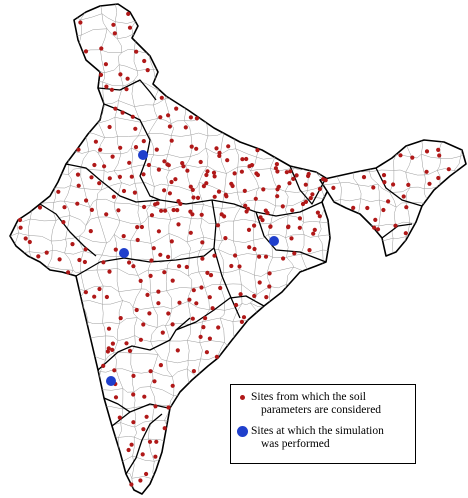 Image resolution: width=468 pixels, height=498 pixels. What do you see at coordinates (321, 410) in the screenshot?
I see `legend-soil-sites-line2: parameters are considered` at bounding box center [321, 410].